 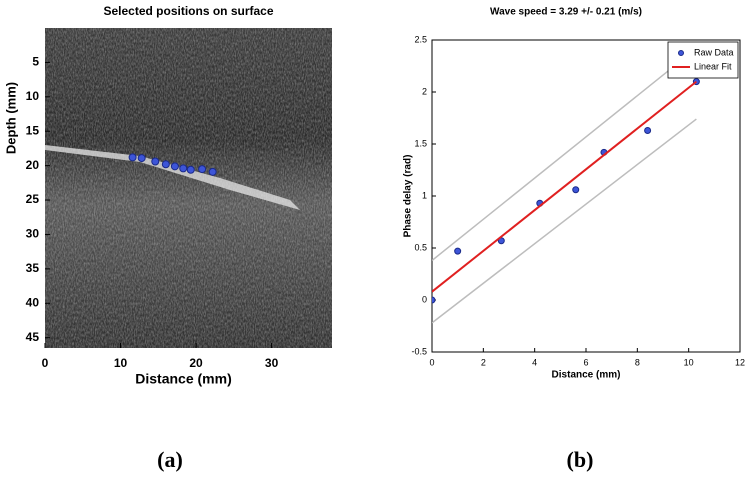 I want to click on y-tick-label: 1, so click(x=424, y=195).